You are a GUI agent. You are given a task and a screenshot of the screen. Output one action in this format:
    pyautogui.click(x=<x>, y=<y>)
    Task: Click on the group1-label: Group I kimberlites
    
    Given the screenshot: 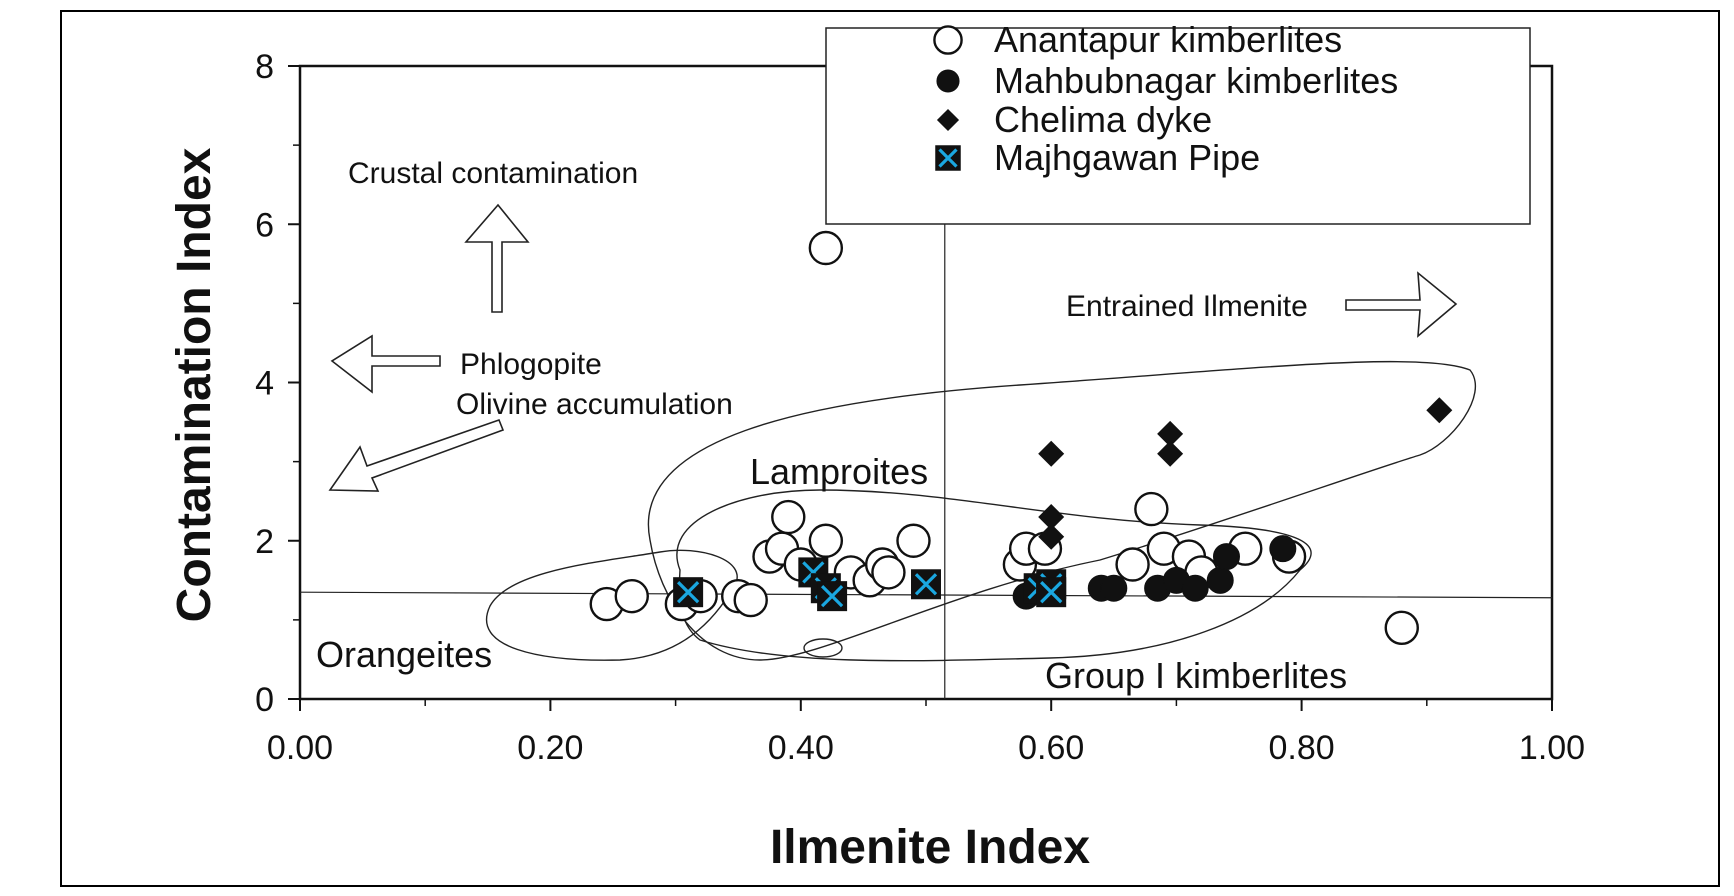 What is the action you would take?
    pyautogui.click(x=1196, y=675)
    